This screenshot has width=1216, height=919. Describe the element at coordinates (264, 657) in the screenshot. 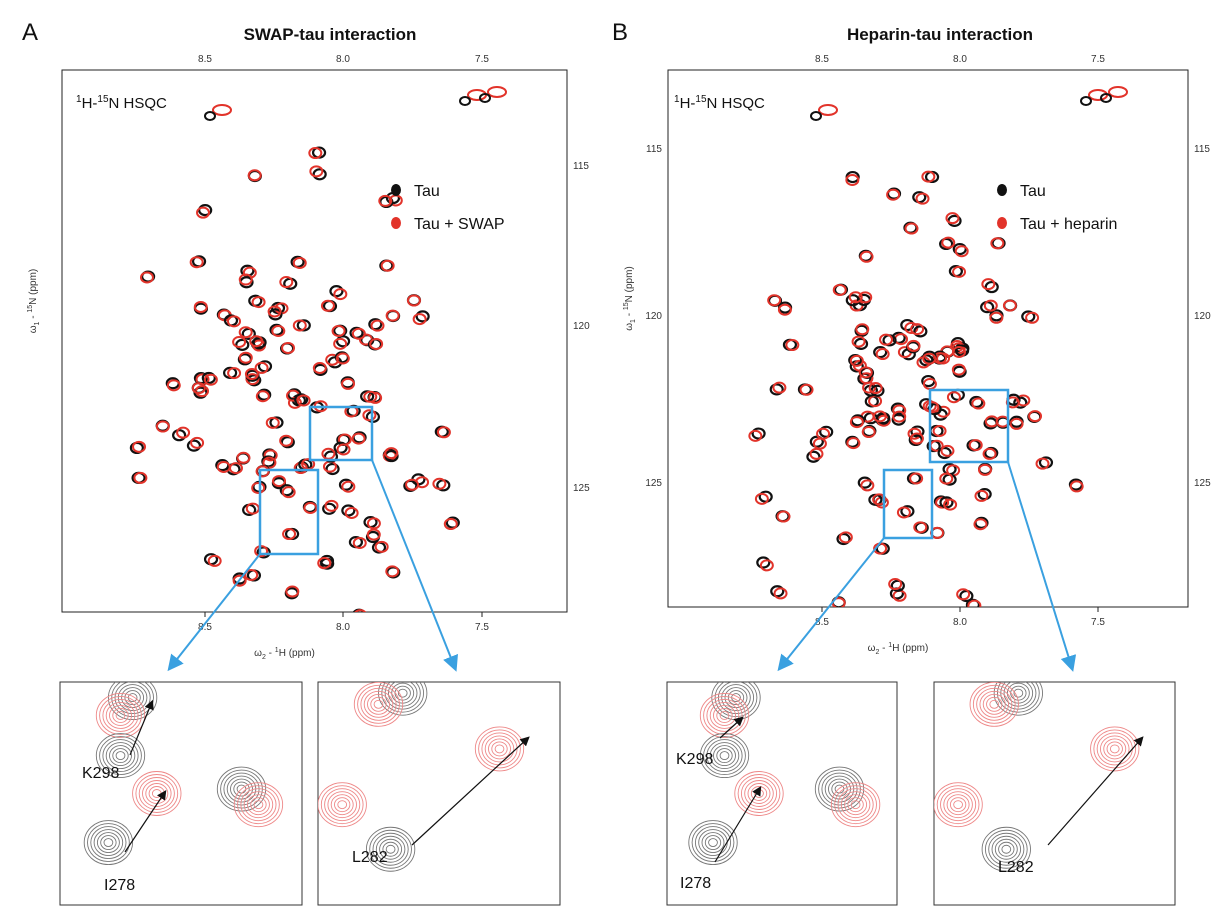

I see `x-axis-label-part: 2` at that location.